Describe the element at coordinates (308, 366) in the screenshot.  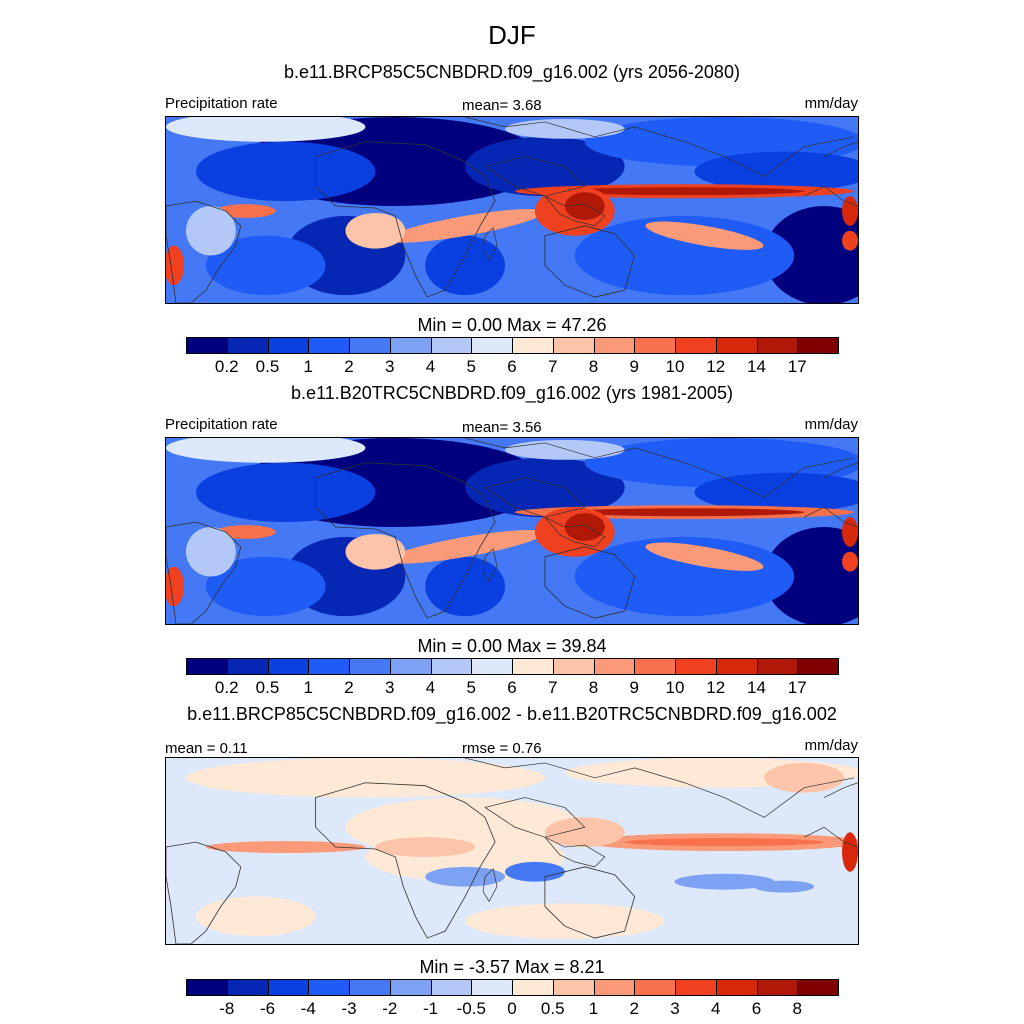
I see `colorbar-tick-label: 1` at that location.